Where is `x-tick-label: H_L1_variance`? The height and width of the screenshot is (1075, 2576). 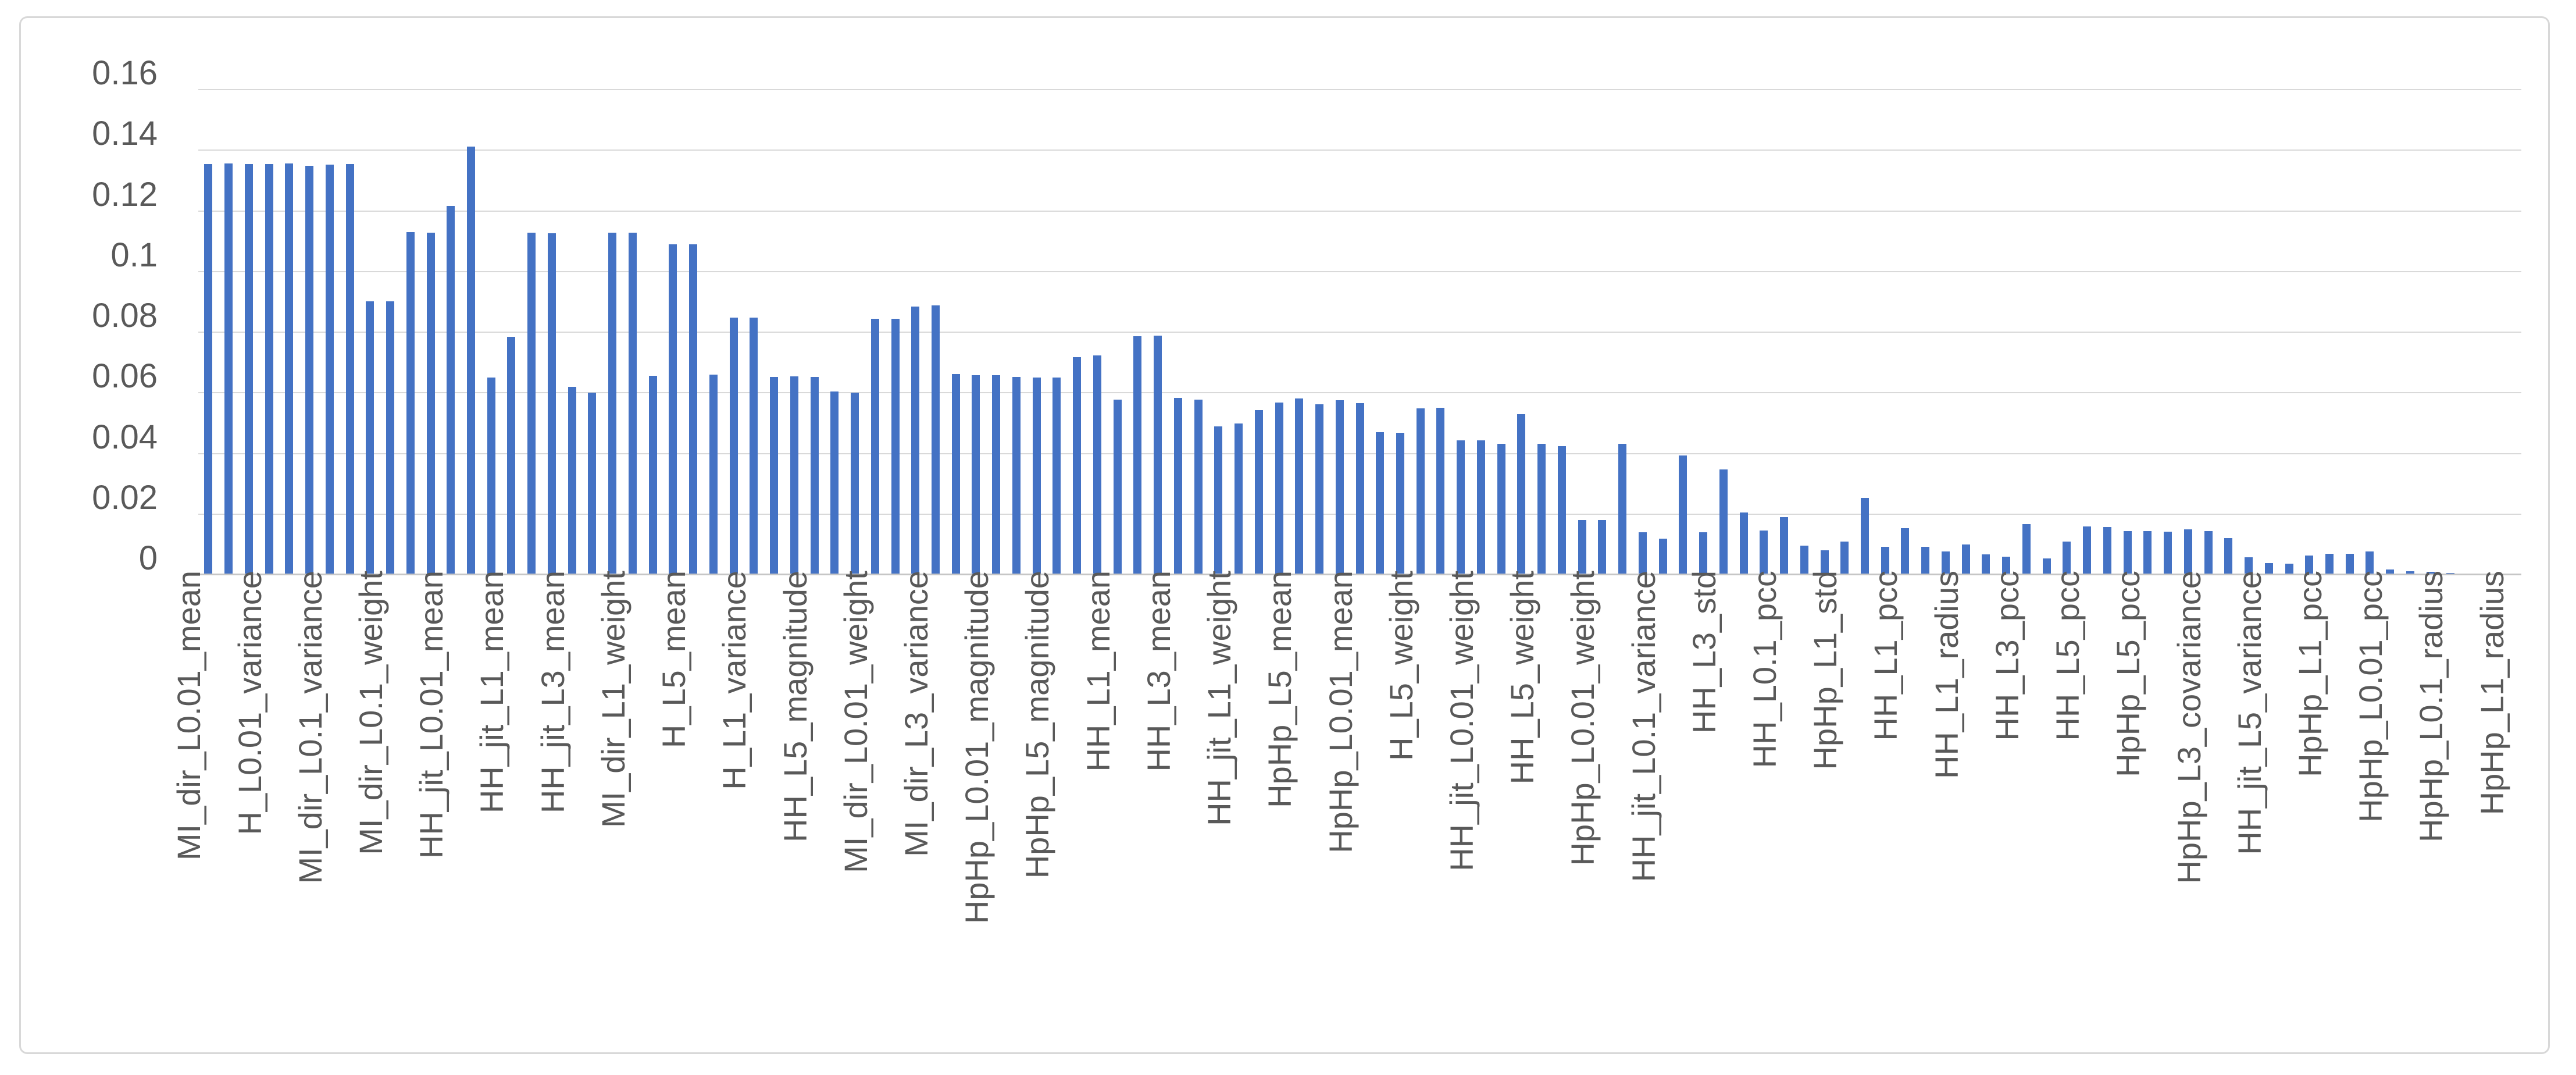
x-tick-label: H_L1_variance is located at coordinates (735, 681).